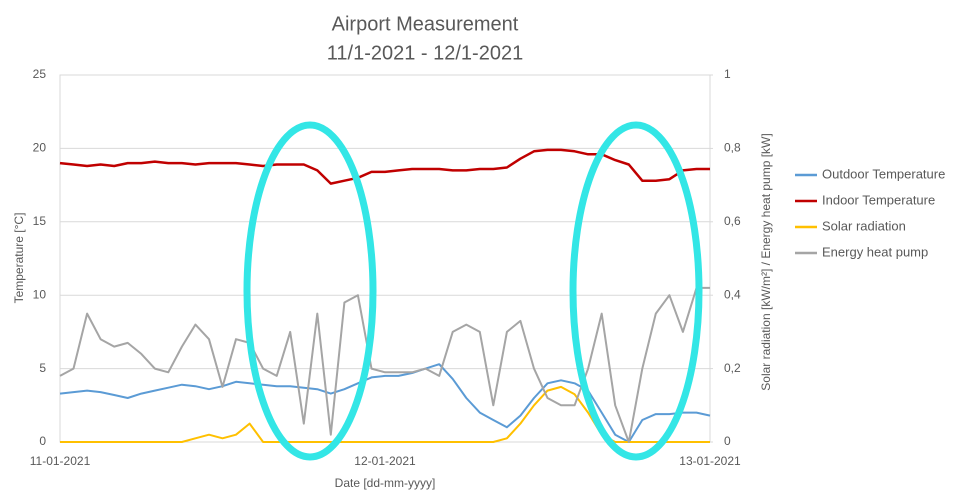  Describe the element at coordinates (40, 74) in the screenshot. I see `y-tick-label: 25` at that location.